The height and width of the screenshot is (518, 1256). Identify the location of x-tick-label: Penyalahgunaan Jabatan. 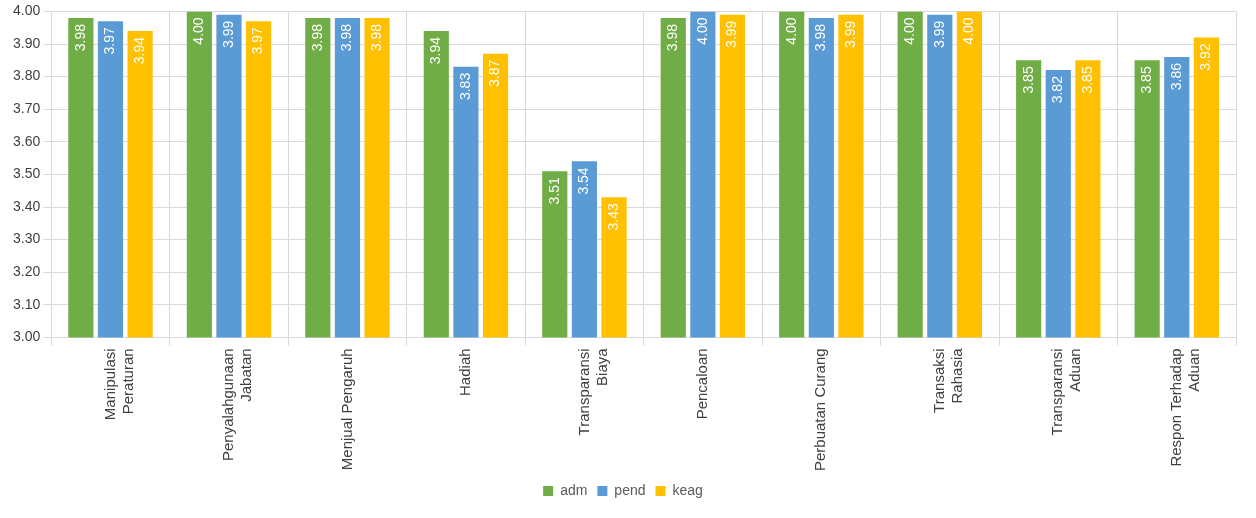
(237, 405).